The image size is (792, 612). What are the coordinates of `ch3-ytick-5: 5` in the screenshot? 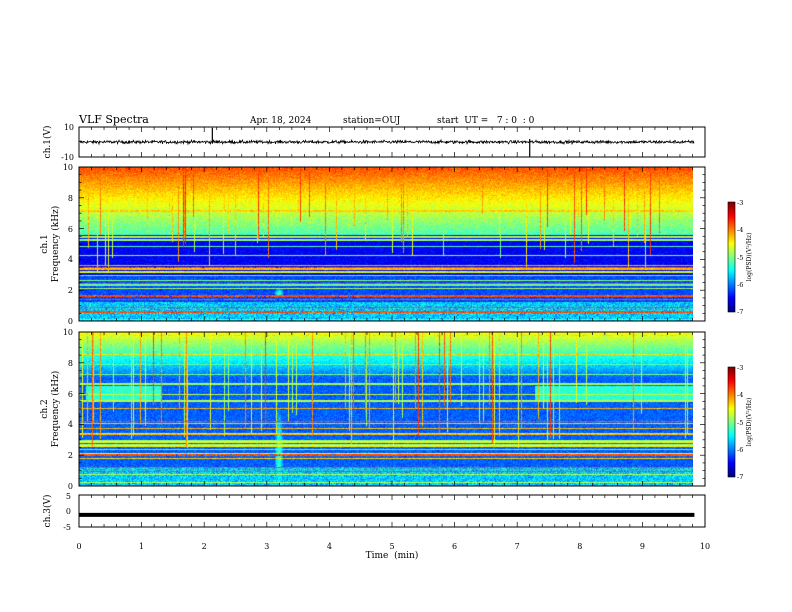 It's located at (68, 496).